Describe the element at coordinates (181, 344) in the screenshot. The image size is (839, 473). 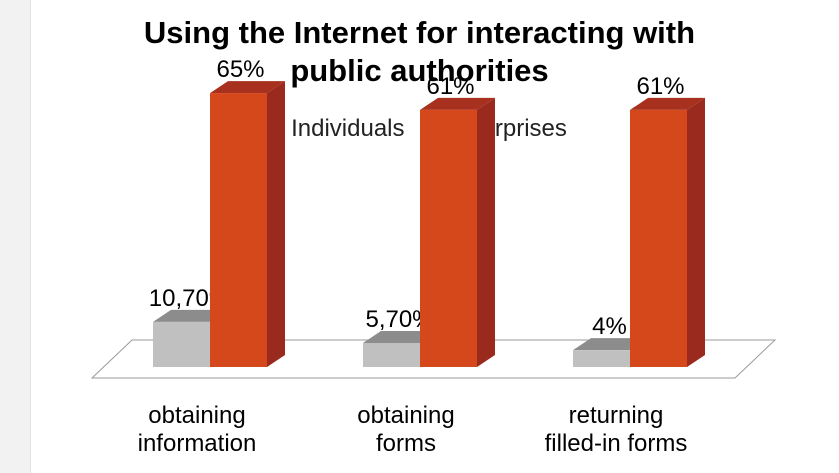
I see `bar-individuals-obtaining-information` at that location.